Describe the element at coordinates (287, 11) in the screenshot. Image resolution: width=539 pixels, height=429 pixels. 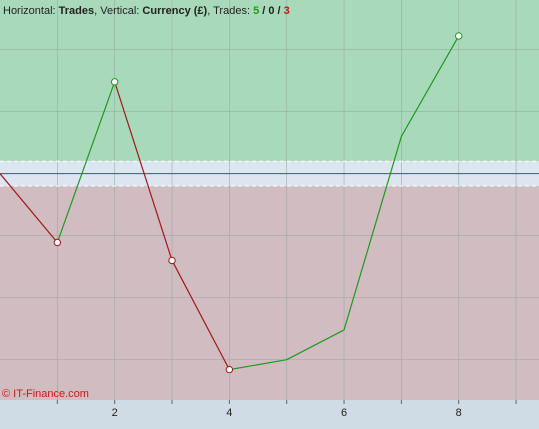
I see `header-part: 3` at that location.